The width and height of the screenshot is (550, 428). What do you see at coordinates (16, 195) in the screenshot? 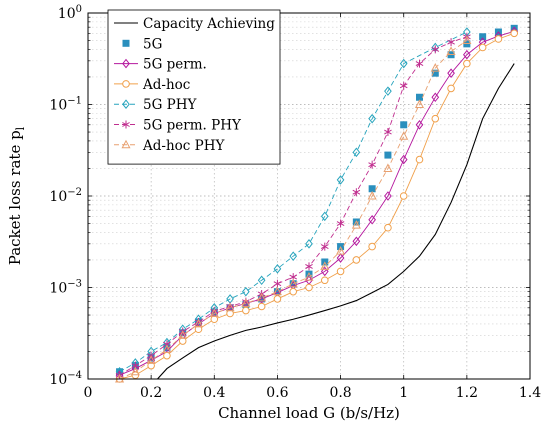
I see `y-axis-title: Packet loss rate pl` at bounding box center [16, 195].